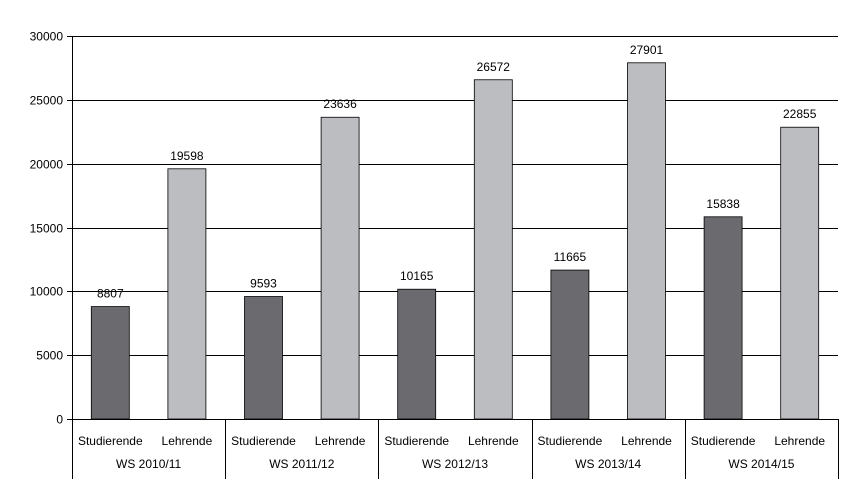  Describe the element at coordinates (187, 156) in the screenshot. I see `data-label: 19598` at that location.